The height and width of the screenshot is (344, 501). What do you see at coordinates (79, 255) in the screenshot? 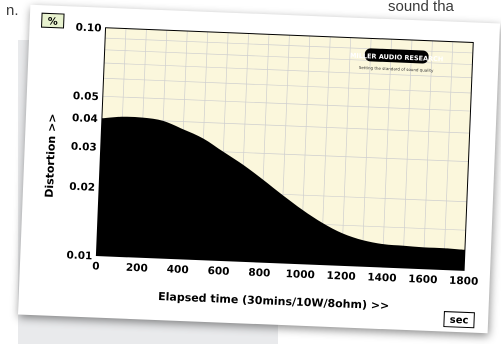
I see `y-tick-label: 0.01` at bounding box center [79, 255].